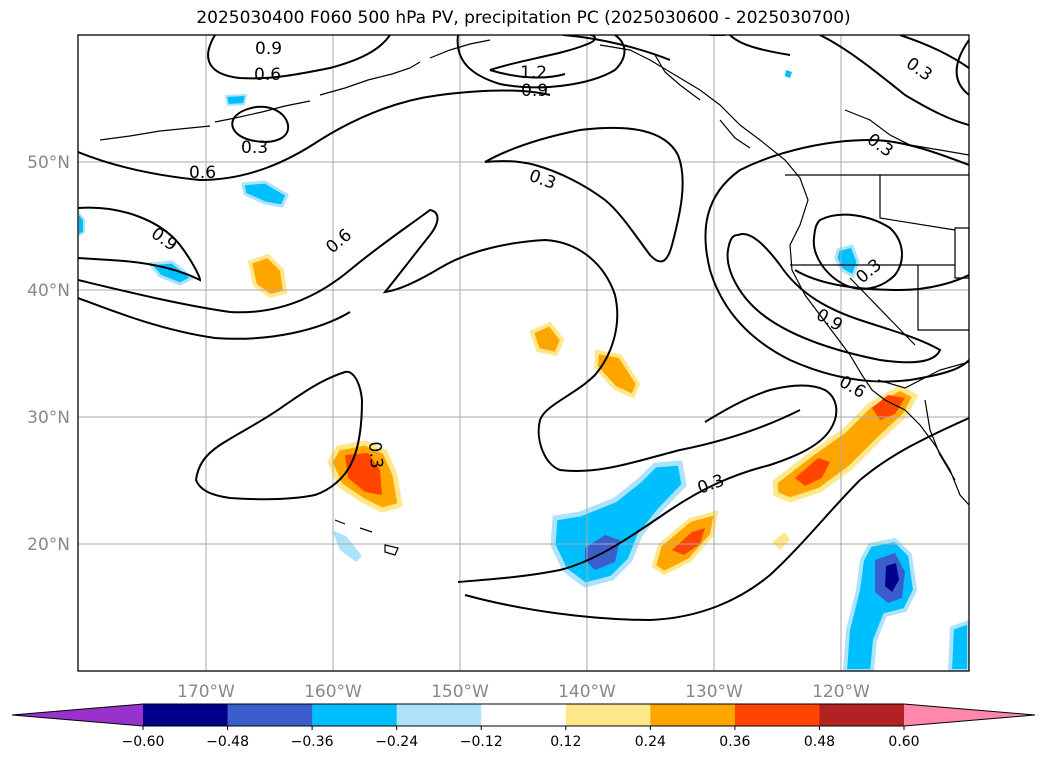 The image size is (1047, 765). What do you see at coordinates (77, 715) in the screenshot?
I see `colorbar-extend-low` at bounding box center [77, 715].